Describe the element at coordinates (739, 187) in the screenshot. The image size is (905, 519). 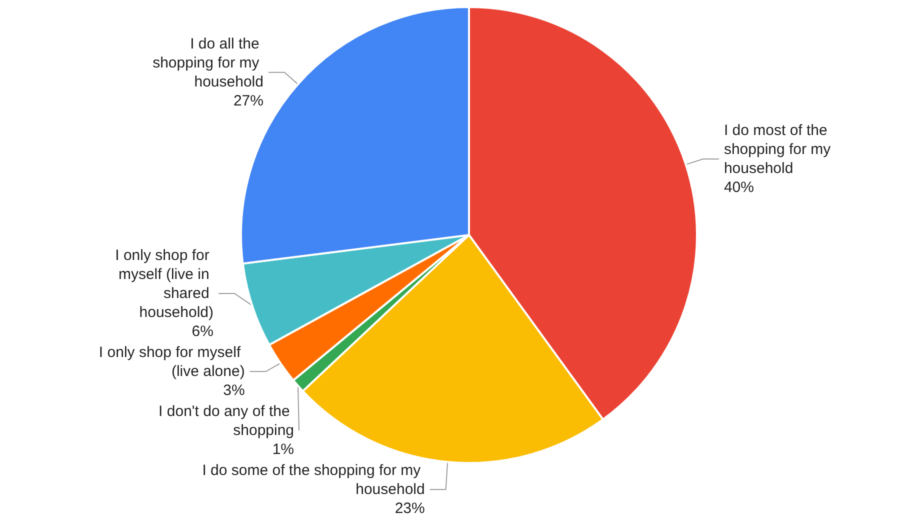
I see `data-label: 40%` at that location.